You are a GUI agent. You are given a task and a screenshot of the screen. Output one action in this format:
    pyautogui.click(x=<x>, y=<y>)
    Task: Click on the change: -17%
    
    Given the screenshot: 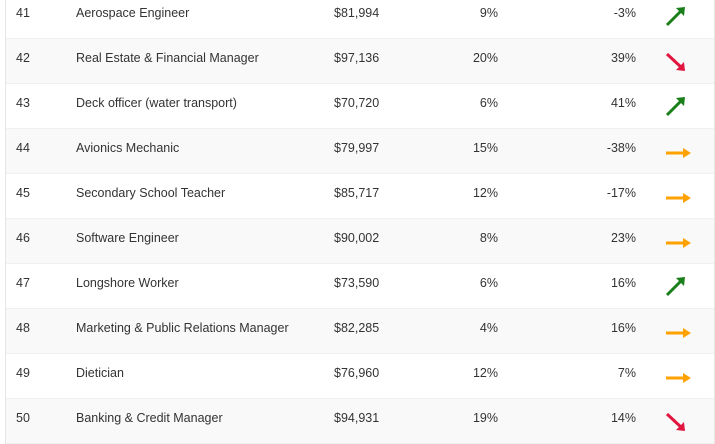 What is the action you would take?
    pyautogui.click(x=621, y=193)
    